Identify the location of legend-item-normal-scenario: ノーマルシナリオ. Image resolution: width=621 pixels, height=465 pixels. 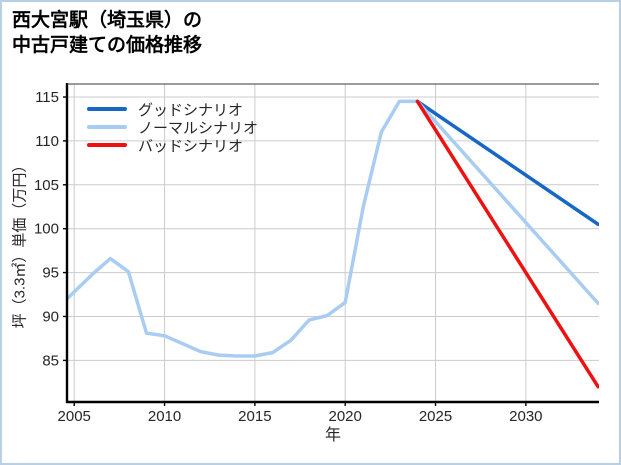
(173, 127).